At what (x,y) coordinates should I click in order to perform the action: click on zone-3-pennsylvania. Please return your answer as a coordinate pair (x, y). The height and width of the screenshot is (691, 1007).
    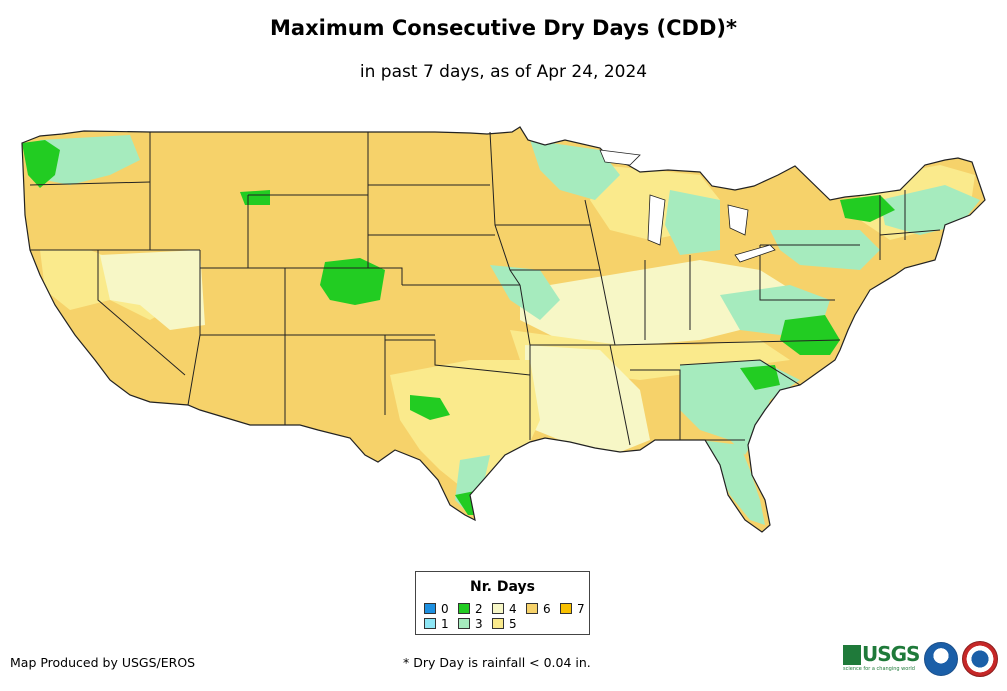
    Looking at the image, I should click on (825, 250).